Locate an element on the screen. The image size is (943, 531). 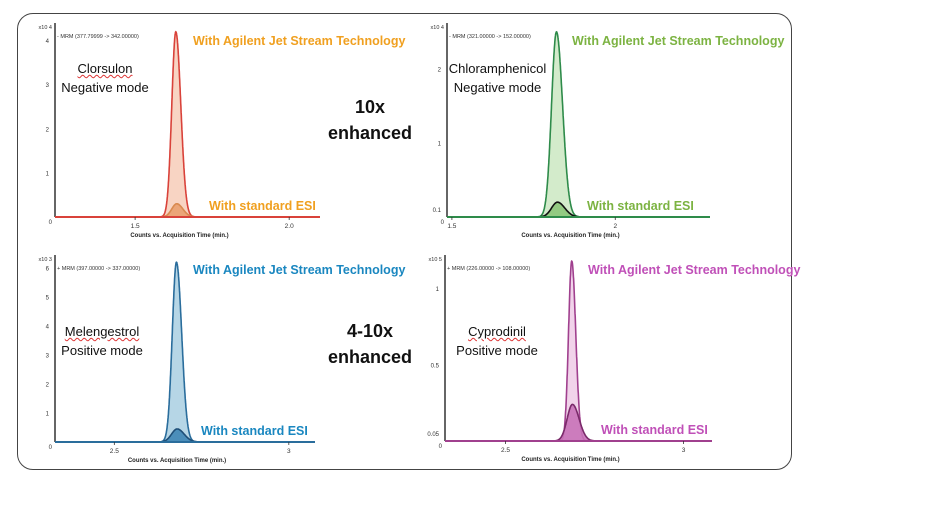
x-tick-label: 2 is located at coordinates (615, 226).